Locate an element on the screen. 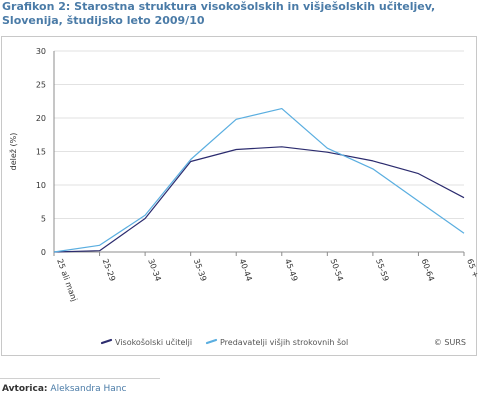 This screenshot has height=400, width=484. x-tick-label: 30-34 is located at coordinates (154, 270).